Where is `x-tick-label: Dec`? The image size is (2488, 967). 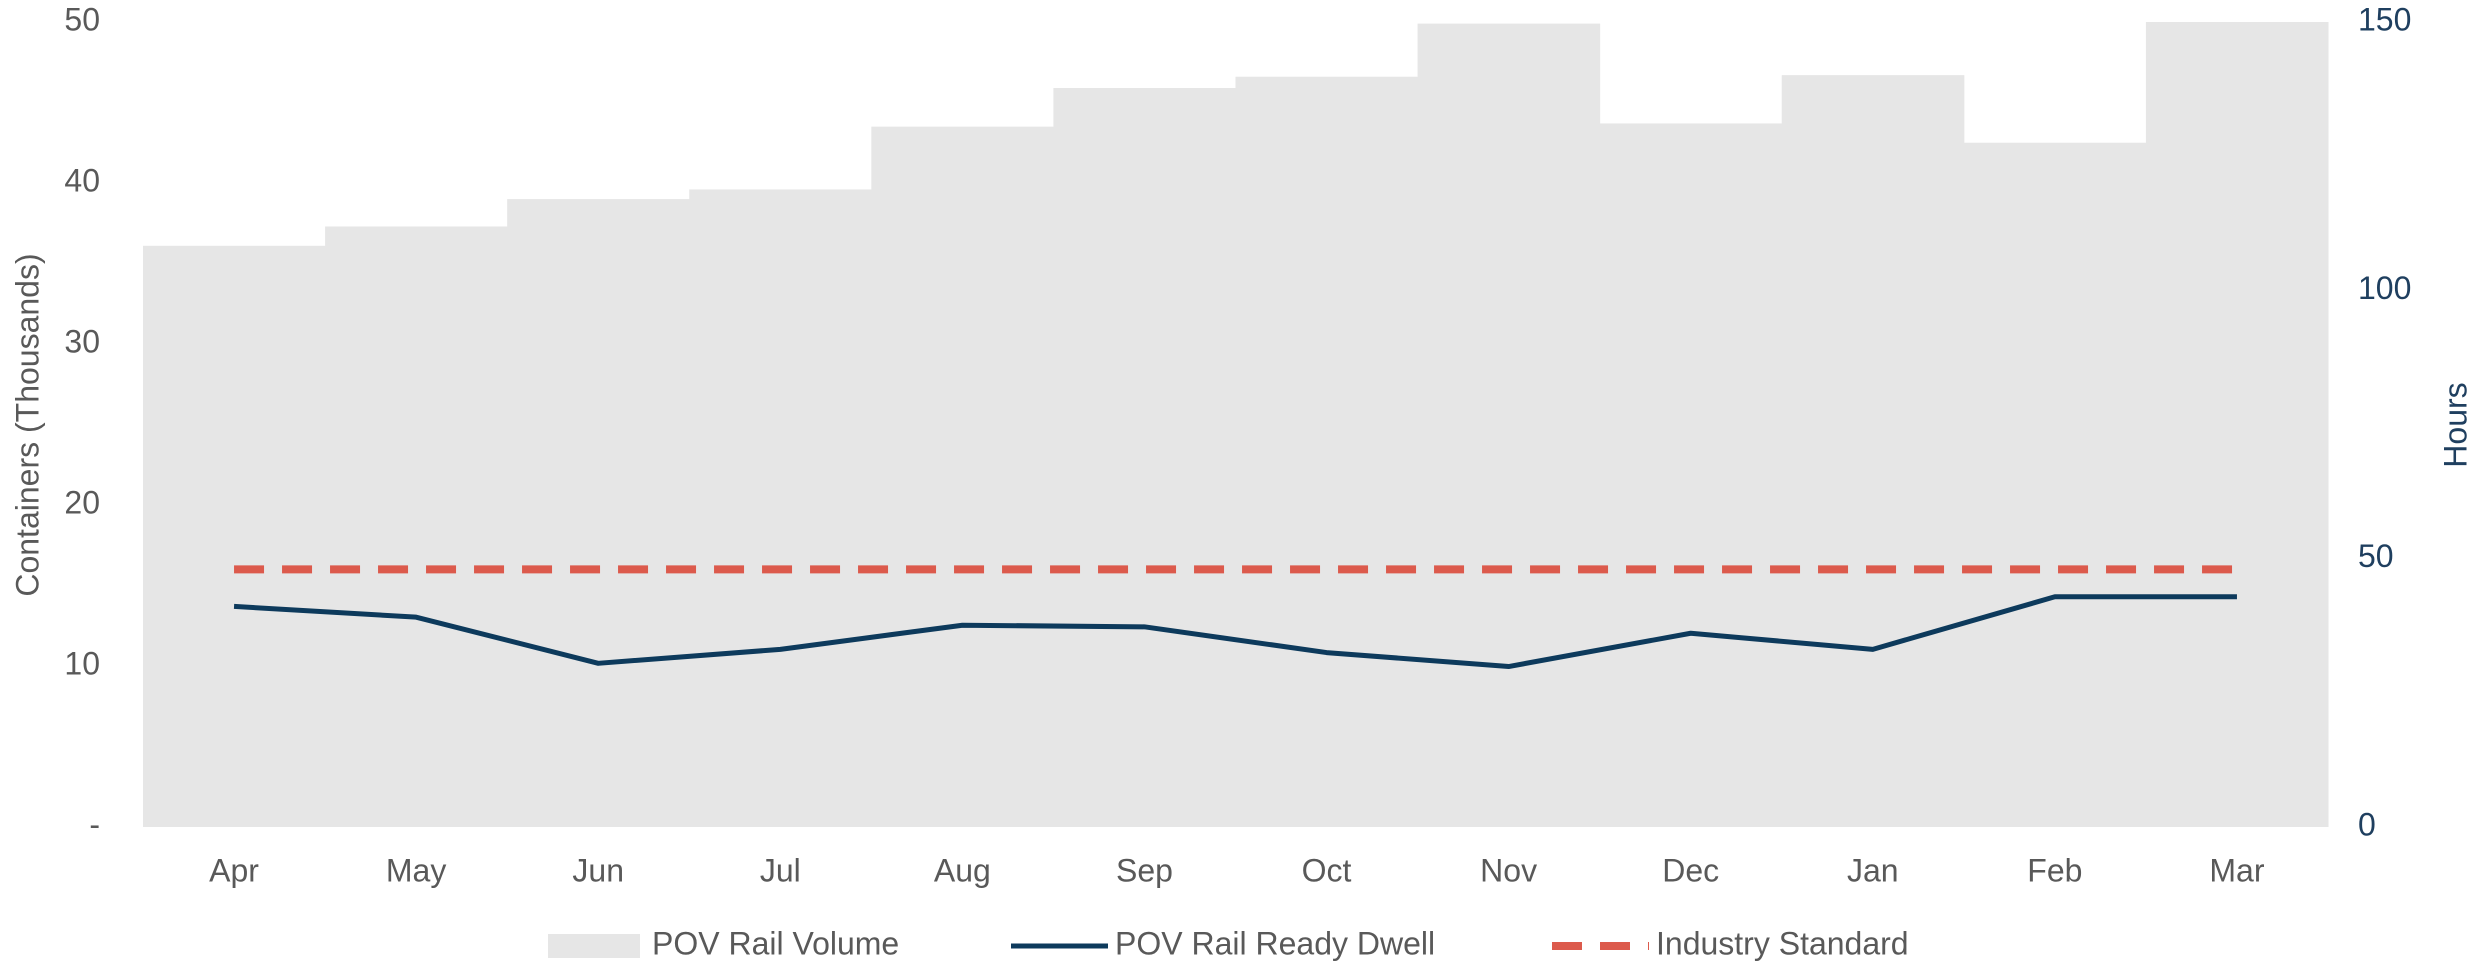
x-tick-label: Dec is located at coordinates (1690, 870).